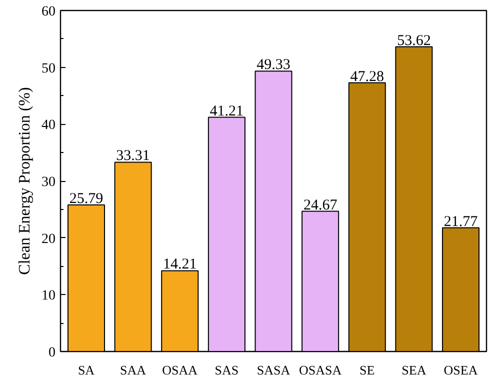 The width and height of the screenshot is (498, 386). Describe the element at coordinates (273, 370) in the screenshot. I see `x-tick-label: SASA` at that location.